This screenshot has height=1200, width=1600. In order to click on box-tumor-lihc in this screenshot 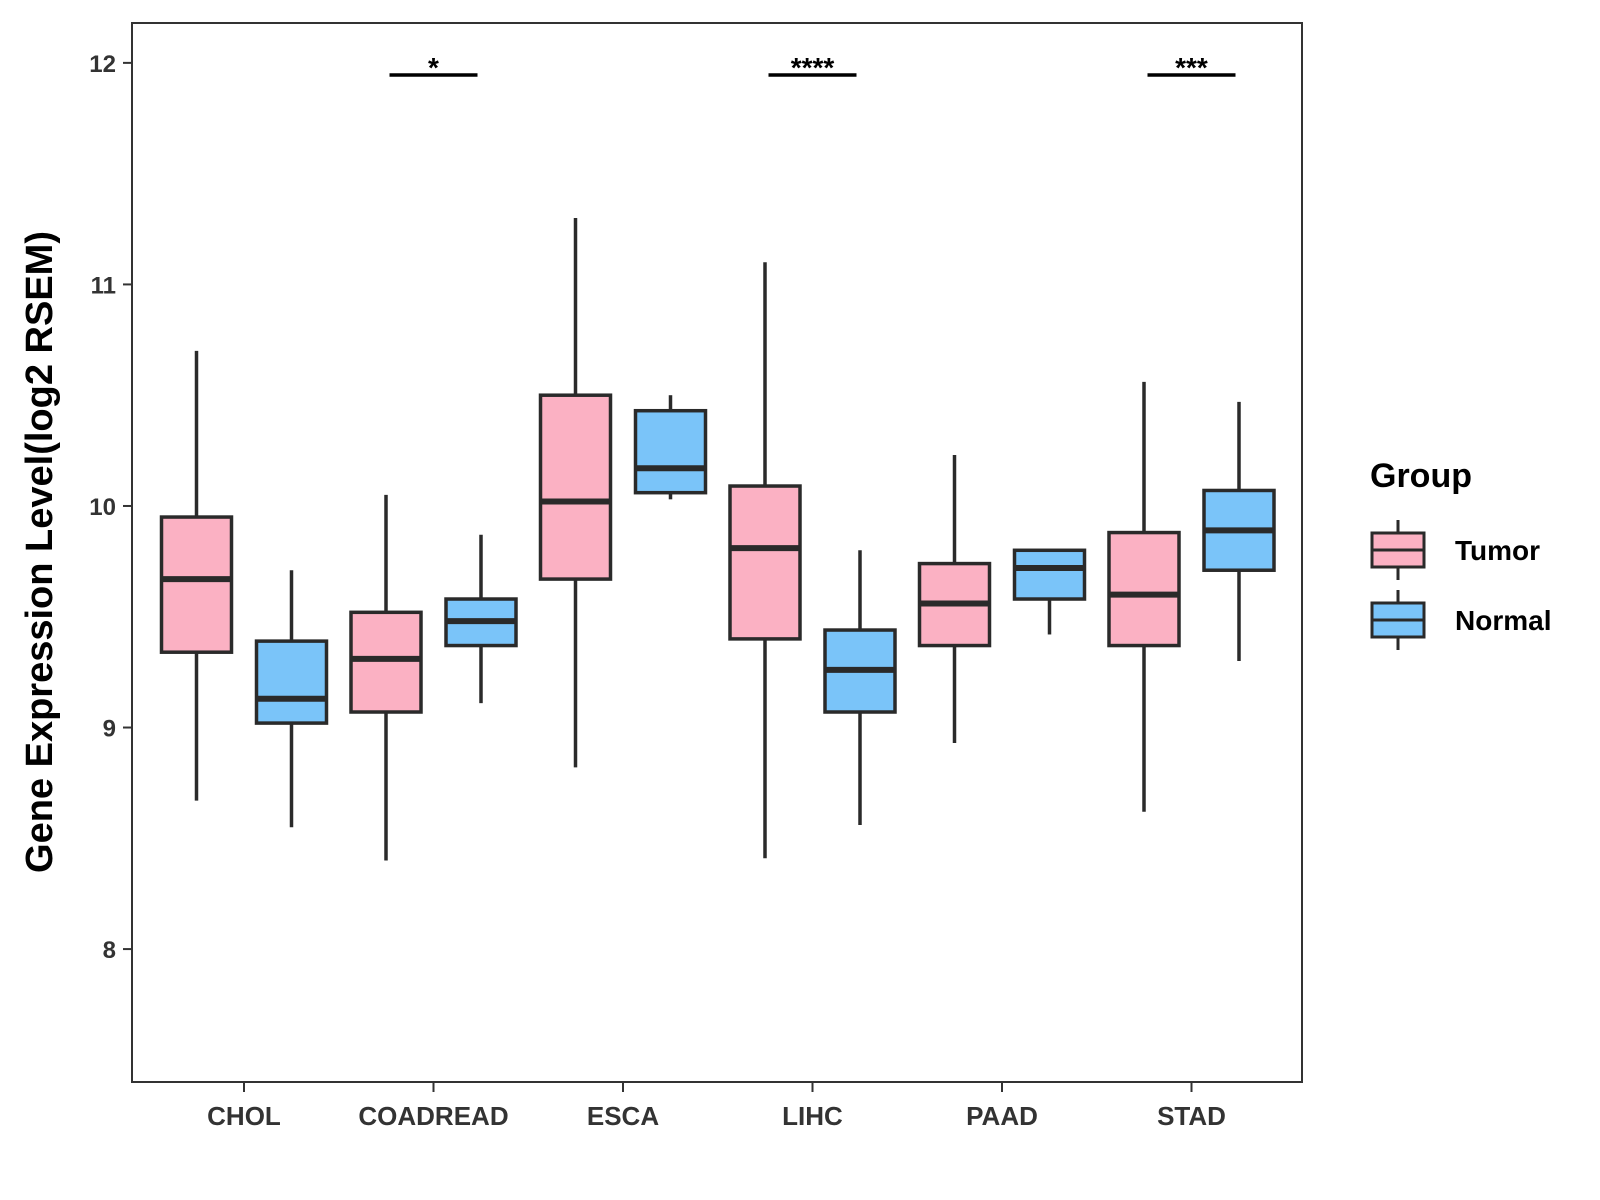, I will do `click(765, 560)`.